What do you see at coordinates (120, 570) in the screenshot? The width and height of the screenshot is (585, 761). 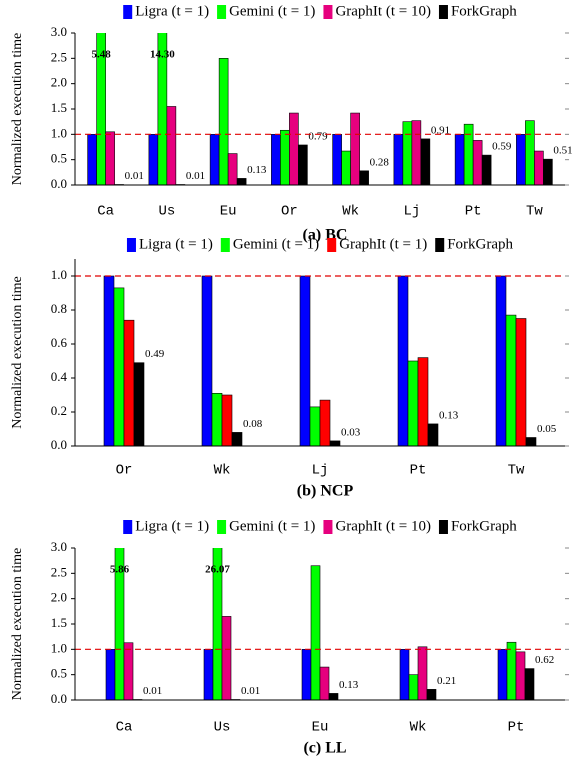 I see `data-label: 5.86` at bounding box center [120, 570].